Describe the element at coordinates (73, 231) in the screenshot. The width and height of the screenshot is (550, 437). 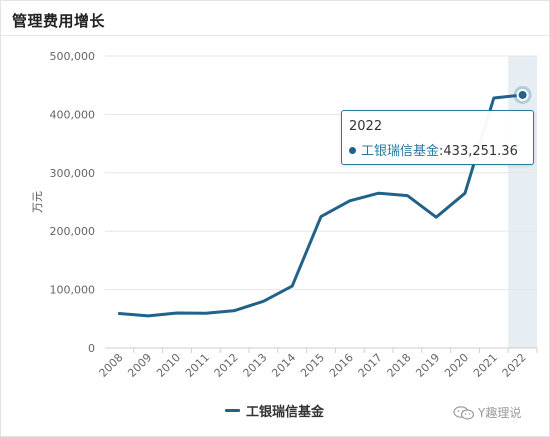
I see `y-tick-label: 200,000` at that location.